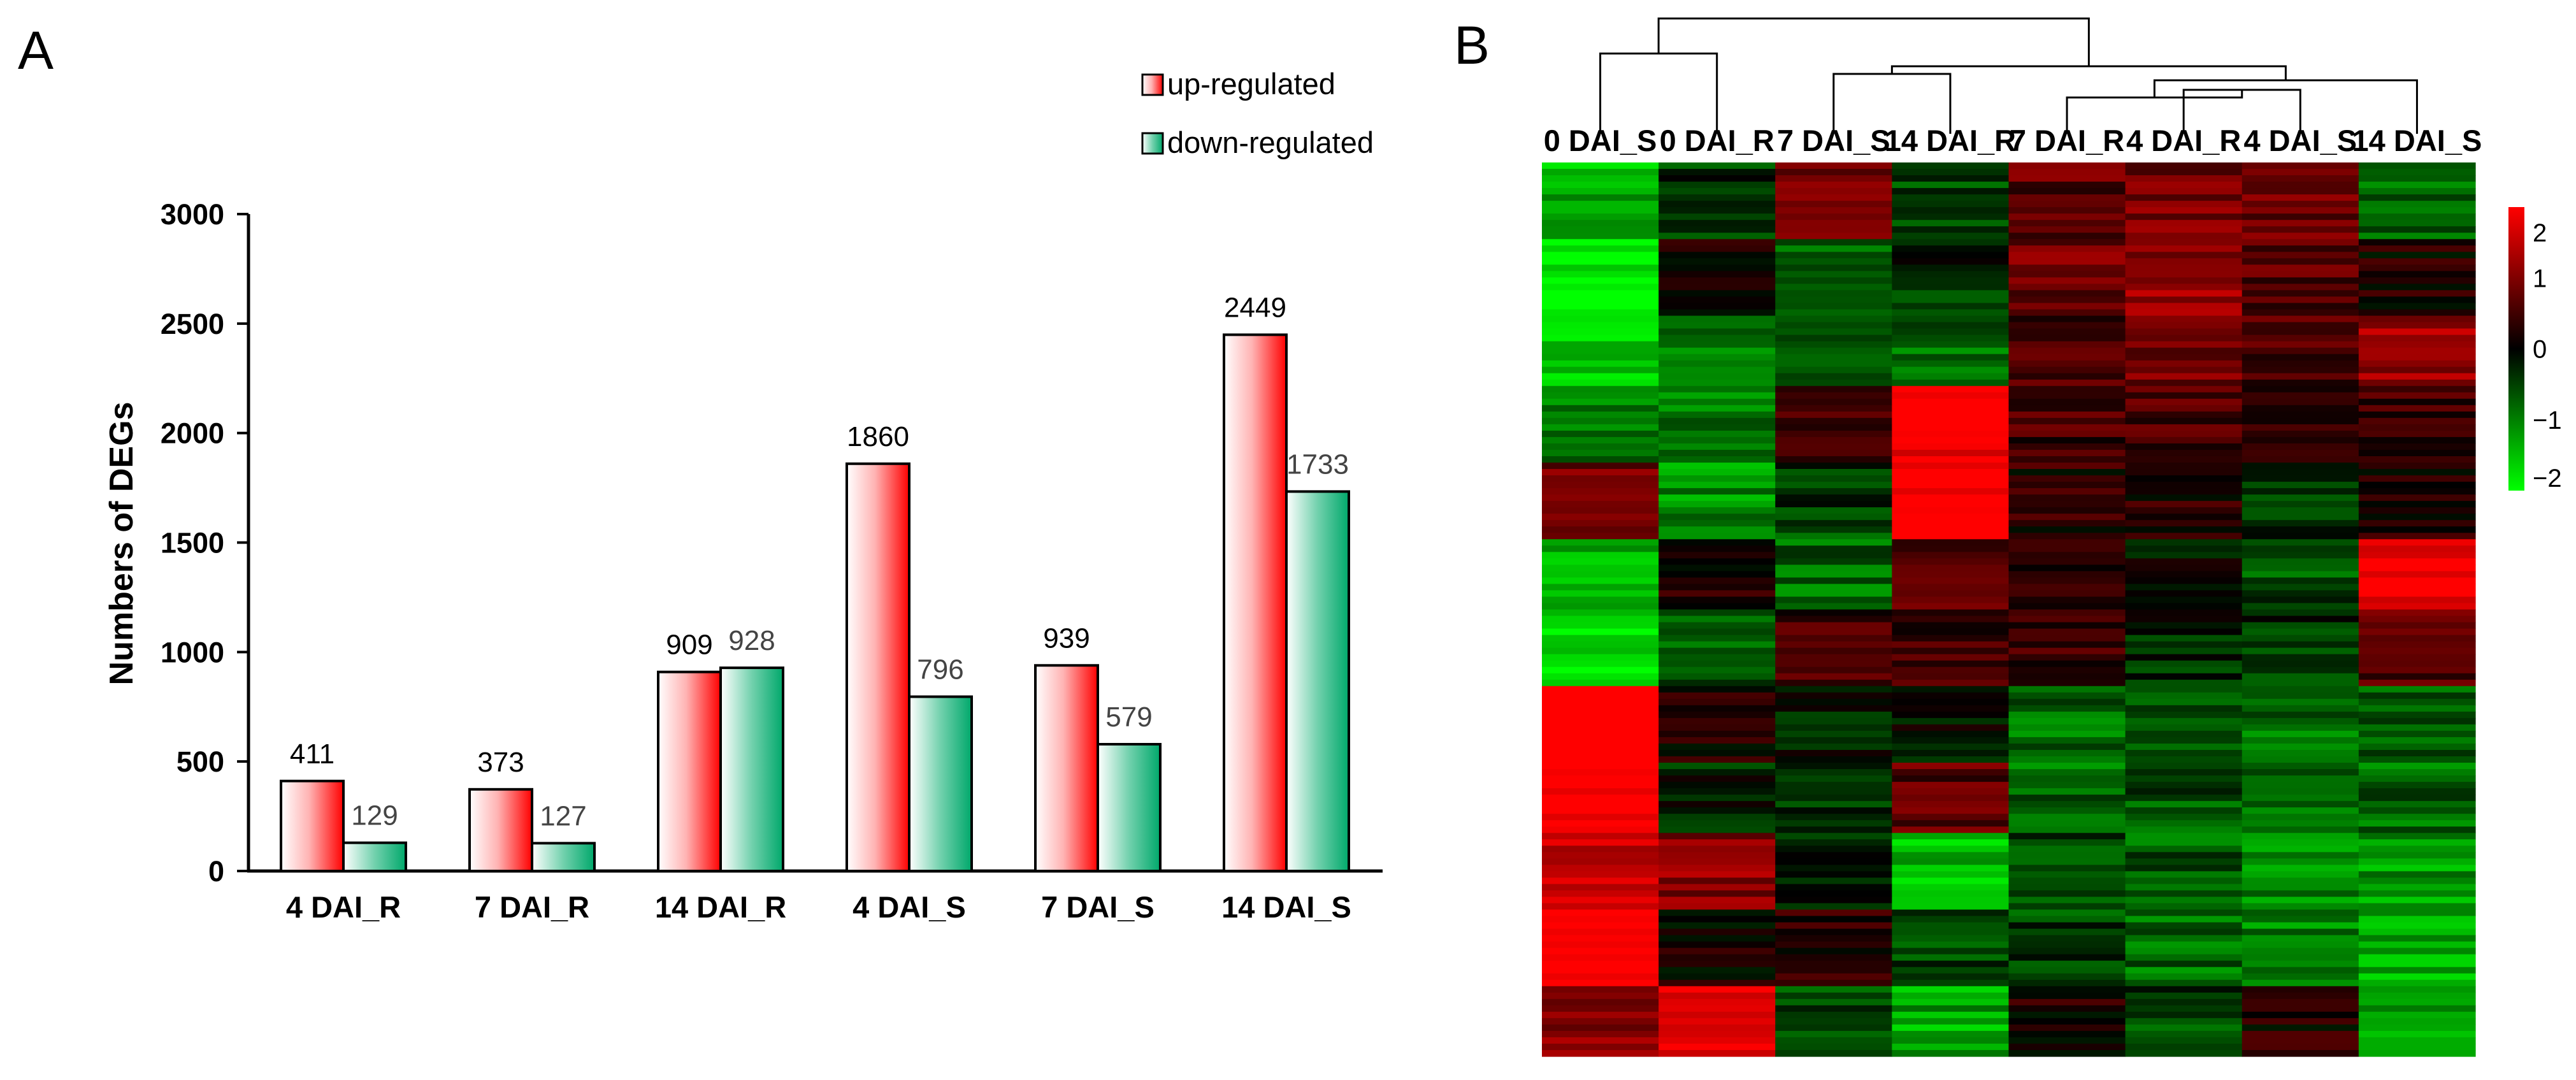  Describe the element at coordinates (909, 907) in the screenshot. I see `x-category-label: 4 DAI_S` at that location.